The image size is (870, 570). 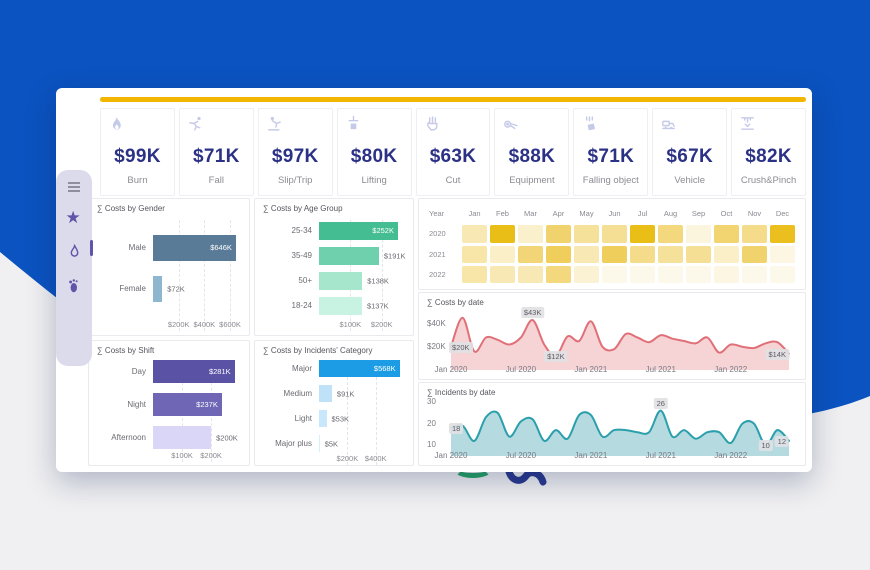 What do you see at coordinates (436, 346) in the screenshot?
I see `y-axis-label: $20K` at bounding box center [436, 346].